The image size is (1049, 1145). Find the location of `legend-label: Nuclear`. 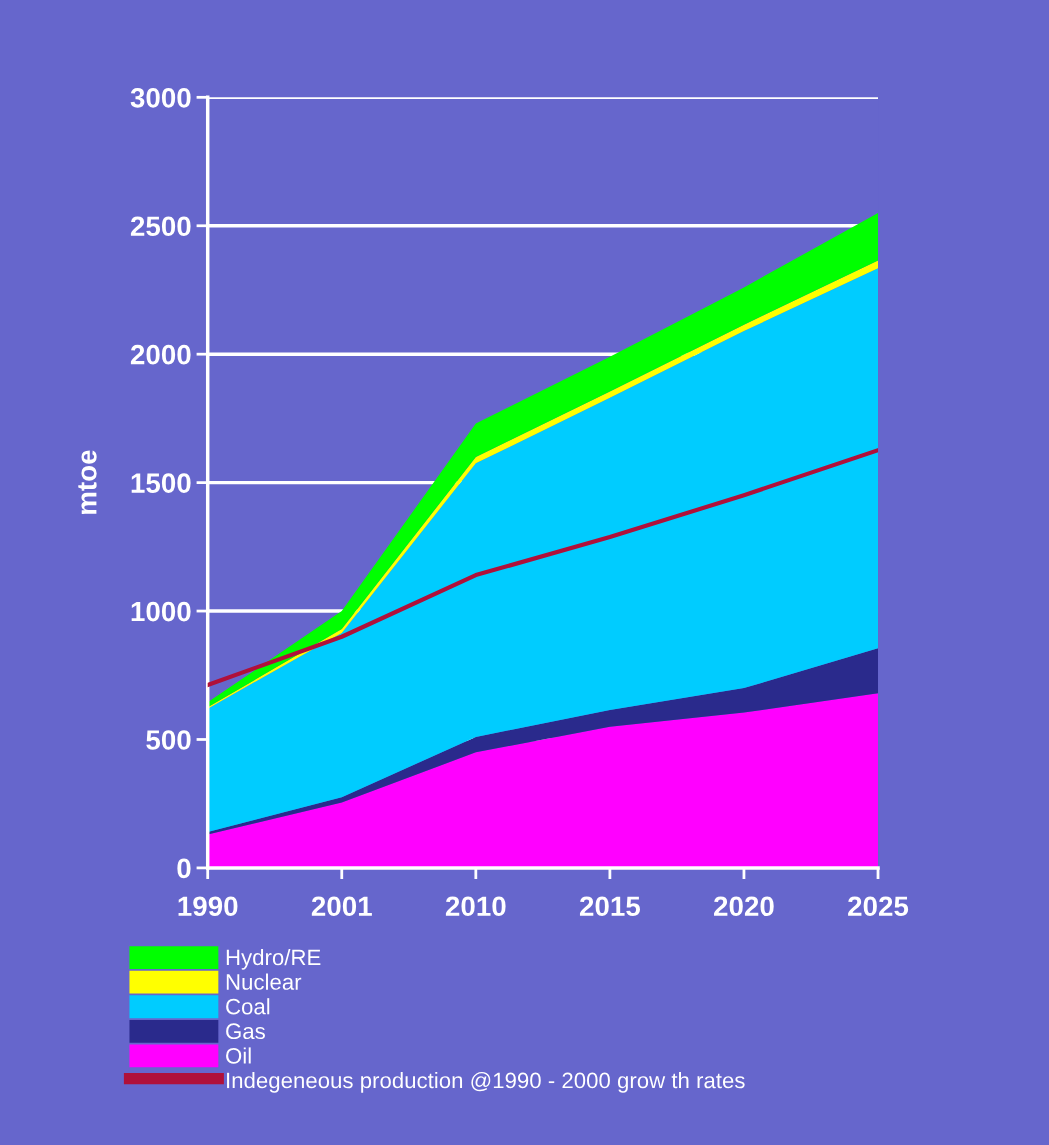

legend-label: Nuclear is located at coordinates (264, 981).